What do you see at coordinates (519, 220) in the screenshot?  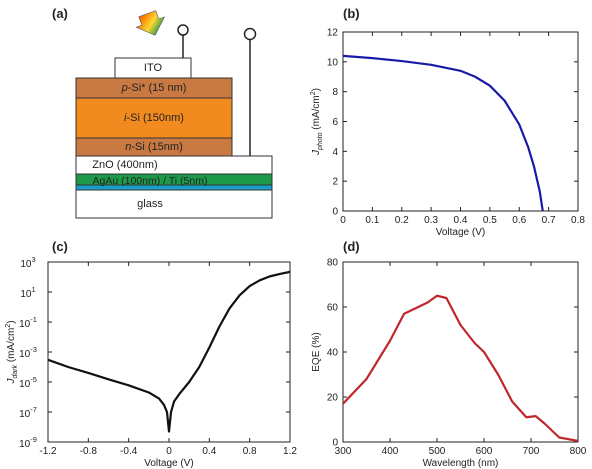 I see `x-tick-label: 0.6` at bounding box center [519, 220].